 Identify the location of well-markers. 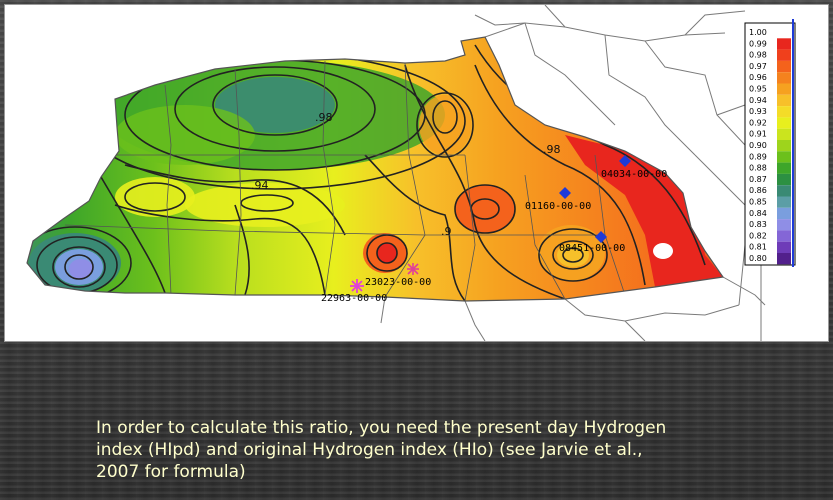
(490, 224).